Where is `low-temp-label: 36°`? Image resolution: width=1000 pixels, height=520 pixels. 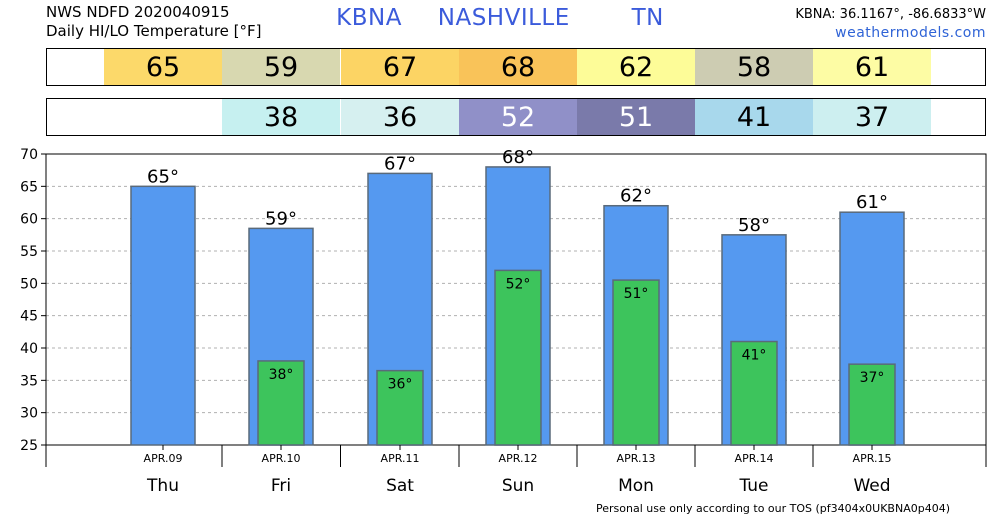
low-temp-label: 36° is located at coordinates (400, 385).